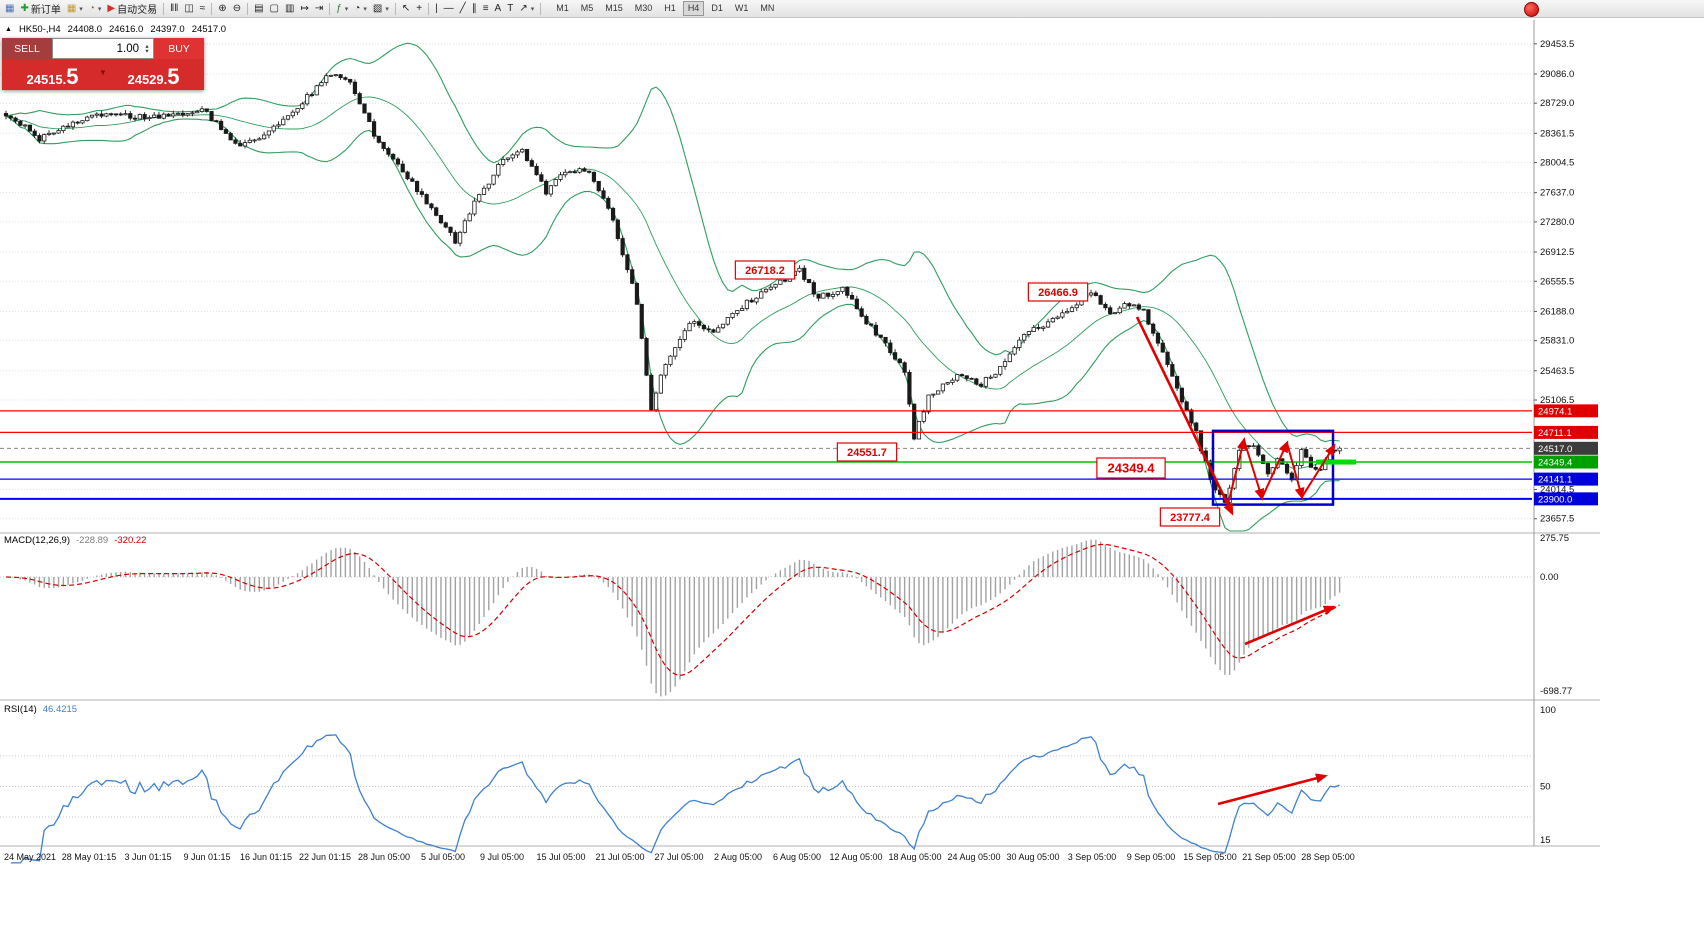 The height and width of the screenshot is (938, 1704). I want to click on time-axis-label: 9 Jun 01:15, so click(206, 857).